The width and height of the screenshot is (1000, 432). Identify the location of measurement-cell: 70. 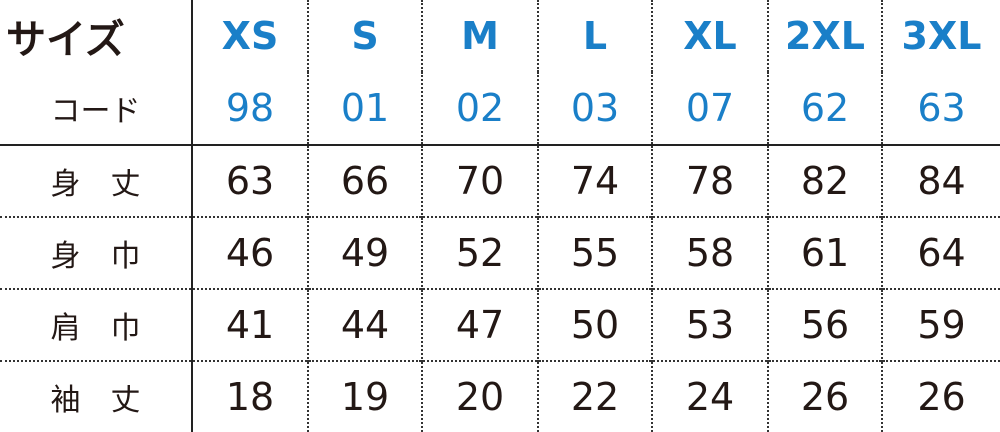
(479, 180).